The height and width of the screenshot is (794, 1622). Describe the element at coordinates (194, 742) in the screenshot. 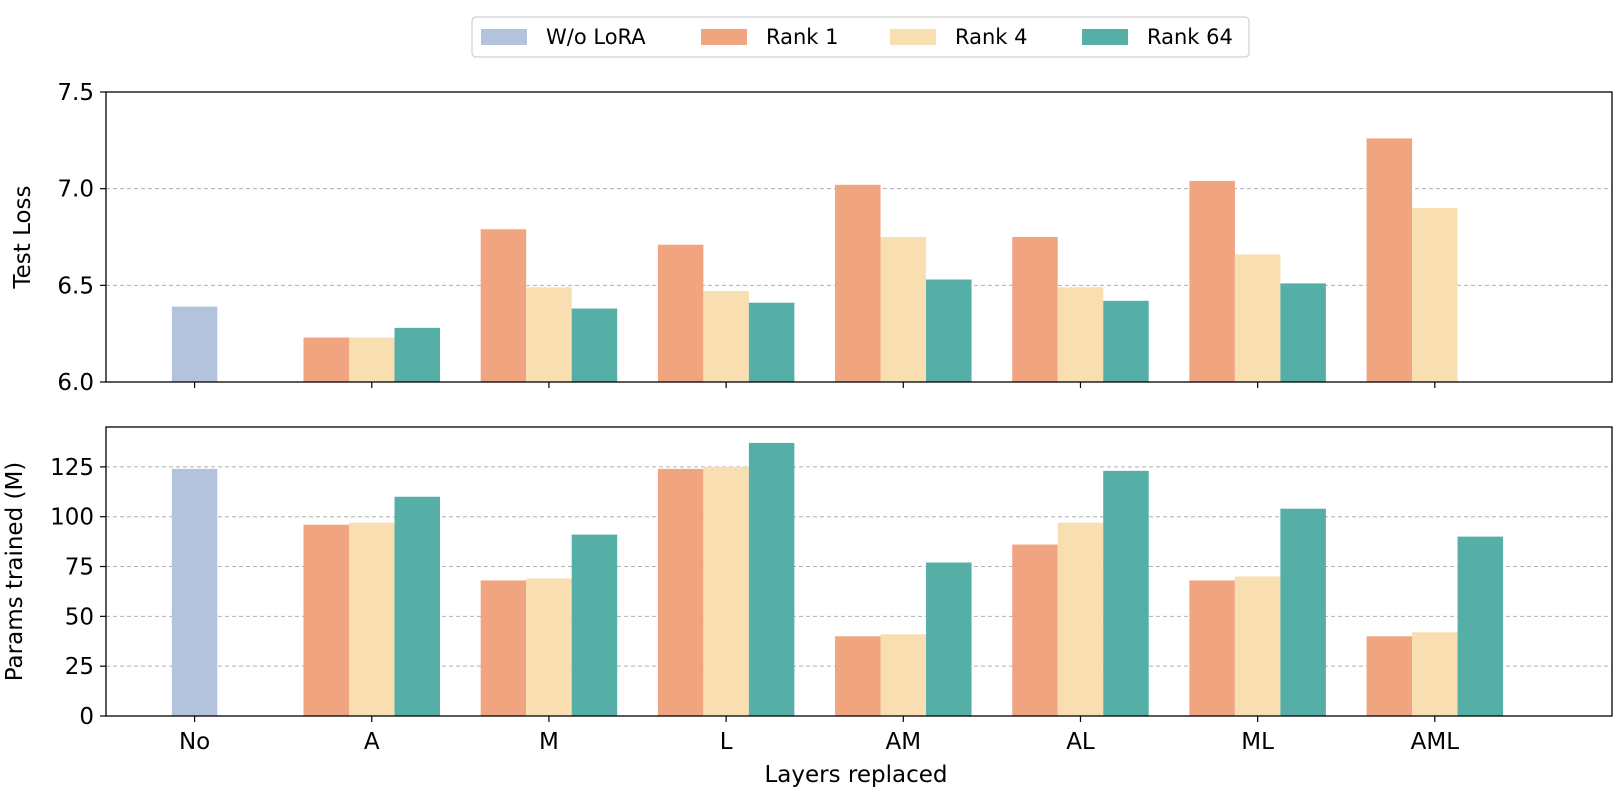

I see `x-tick-label: No` at that location.